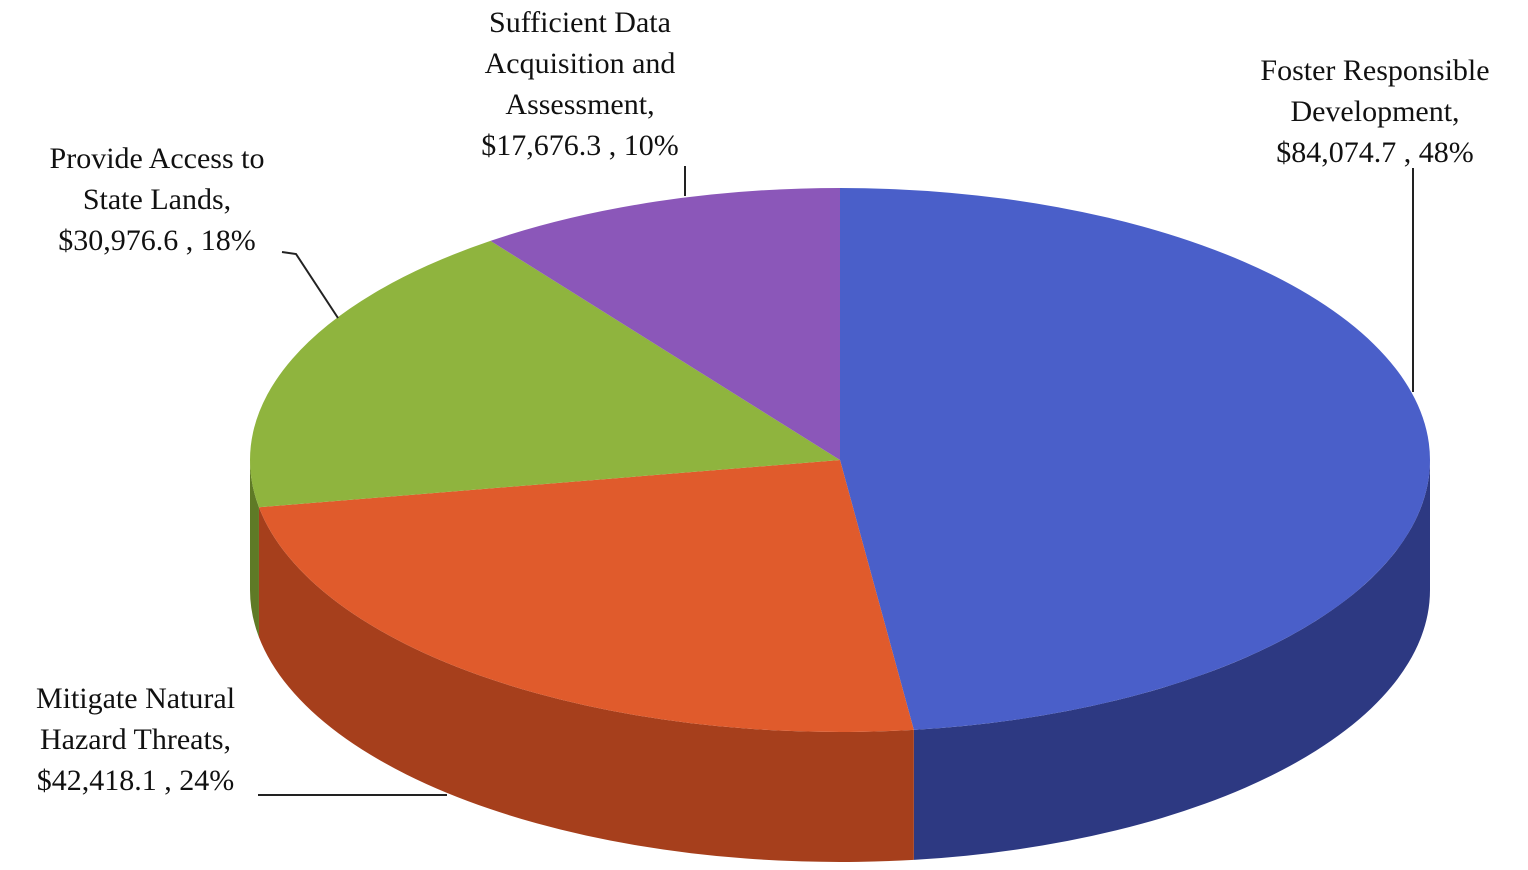 This screenshot has height=870, width=1528. Describe the element at coordinates (1344, 152) in the screenshot. I see `value-label: $84,074.7 ,` at that location.